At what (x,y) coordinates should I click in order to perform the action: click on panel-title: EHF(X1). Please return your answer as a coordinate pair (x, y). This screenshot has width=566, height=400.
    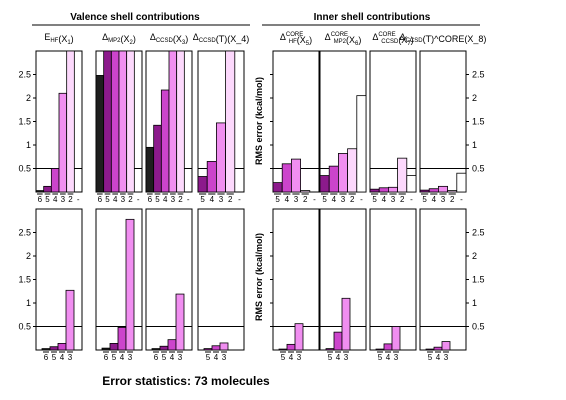
    Looking at the image, I should click on (58, 39).